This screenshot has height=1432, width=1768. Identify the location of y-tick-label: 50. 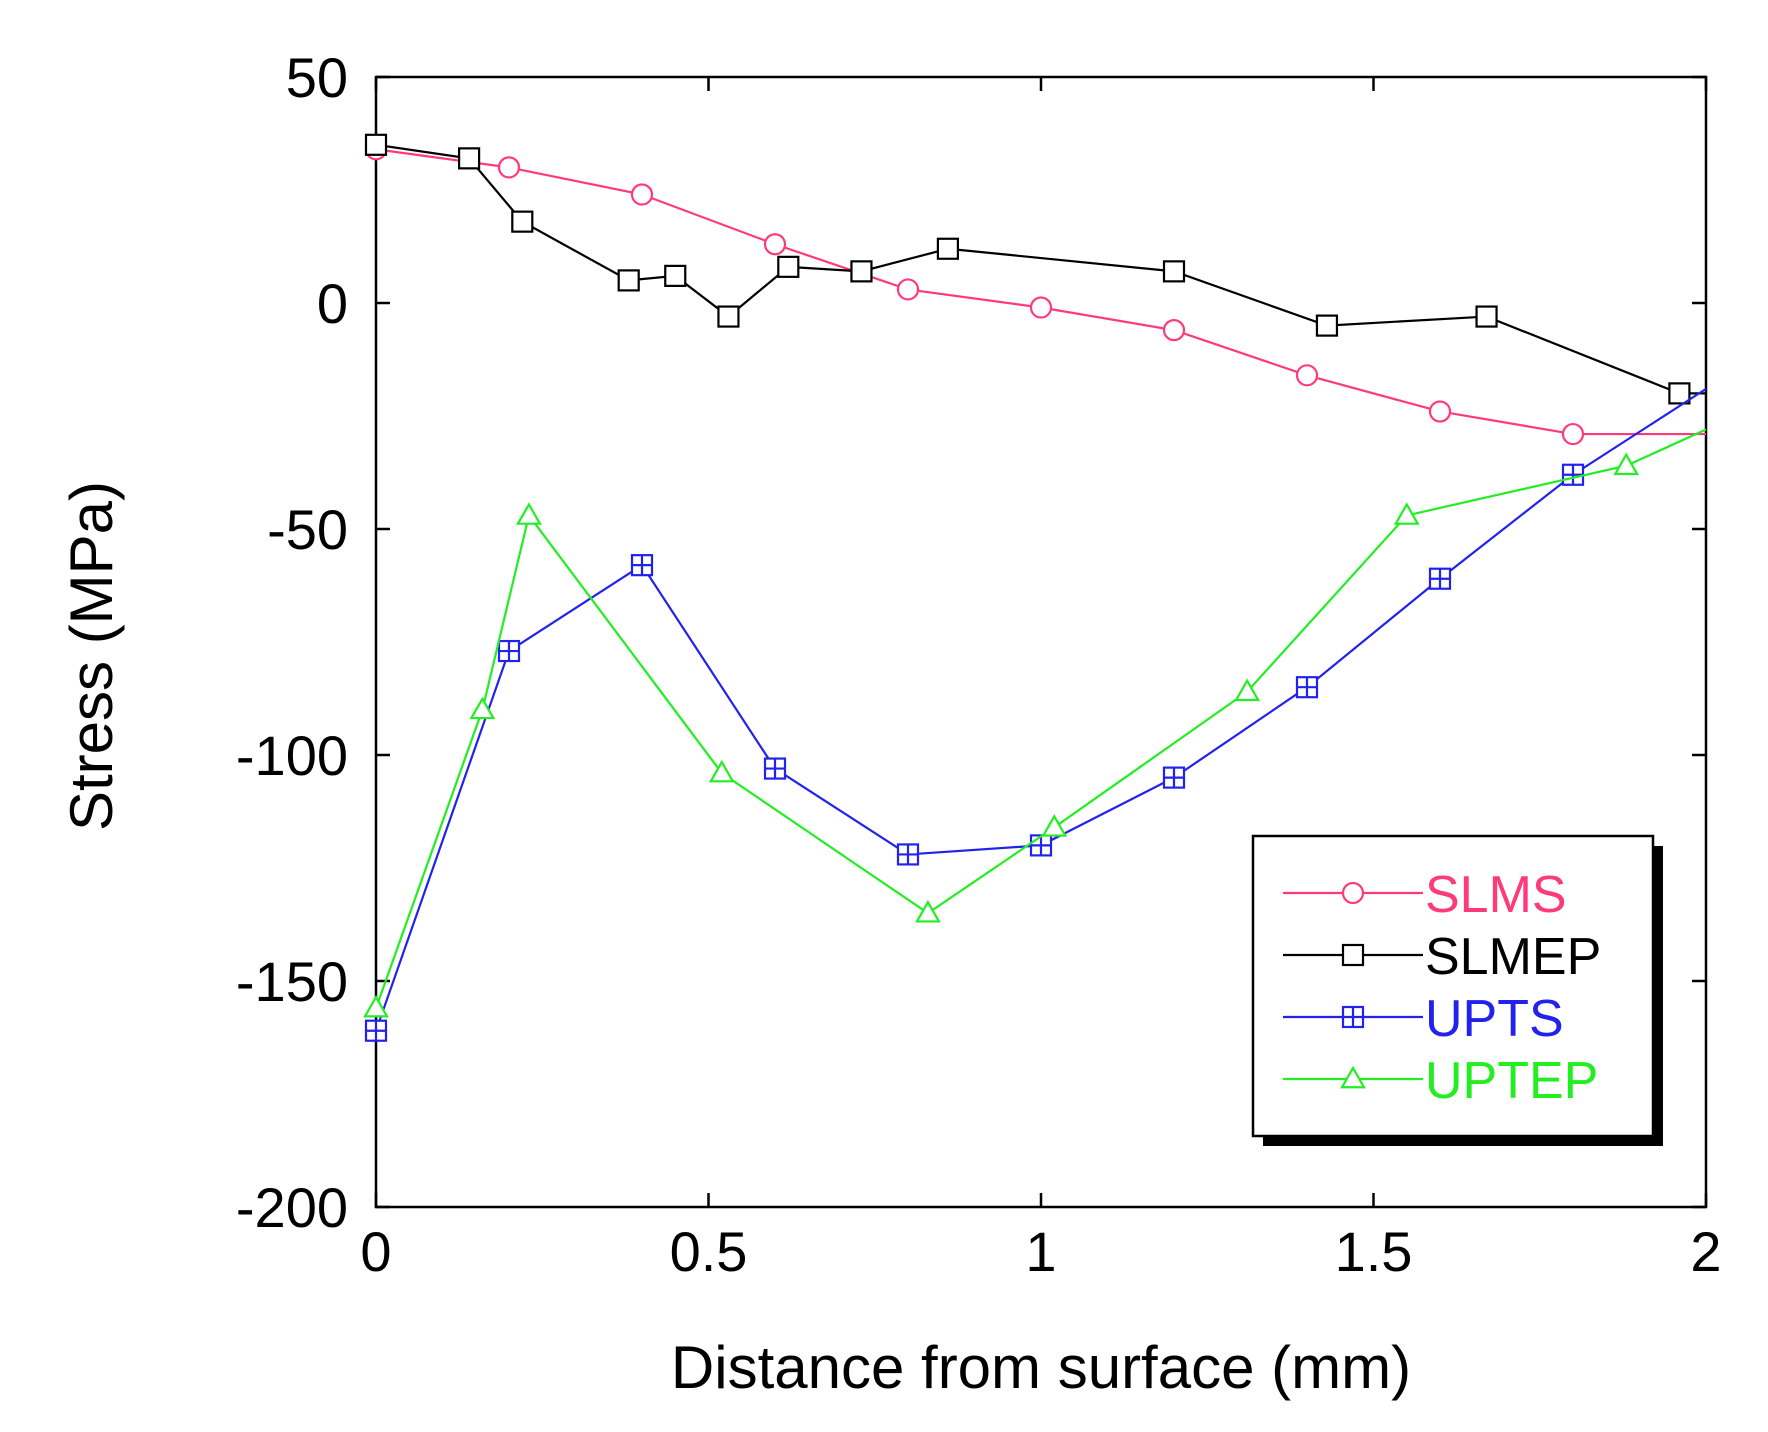
(317, 77).